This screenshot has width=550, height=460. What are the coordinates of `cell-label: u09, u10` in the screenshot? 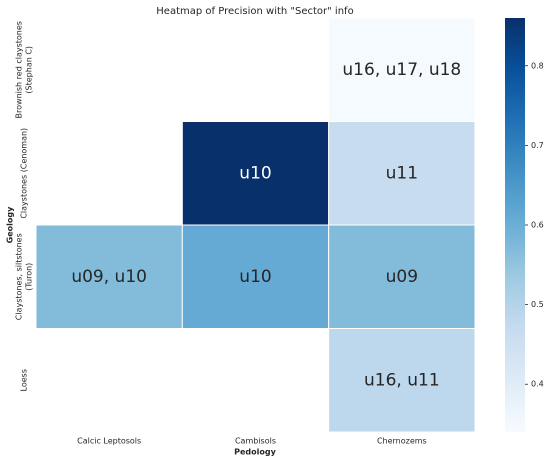 It's located at (109, 277).